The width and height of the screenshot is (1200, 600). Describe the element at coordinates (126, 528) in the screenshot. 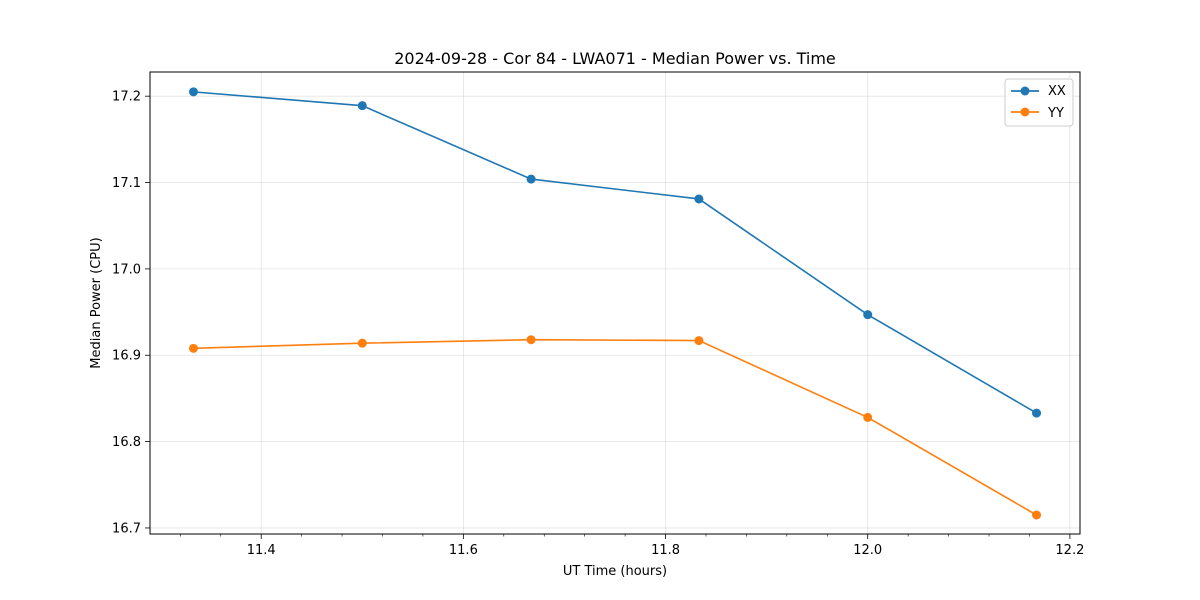

I see `y-tick-label: 16.7` at that location.